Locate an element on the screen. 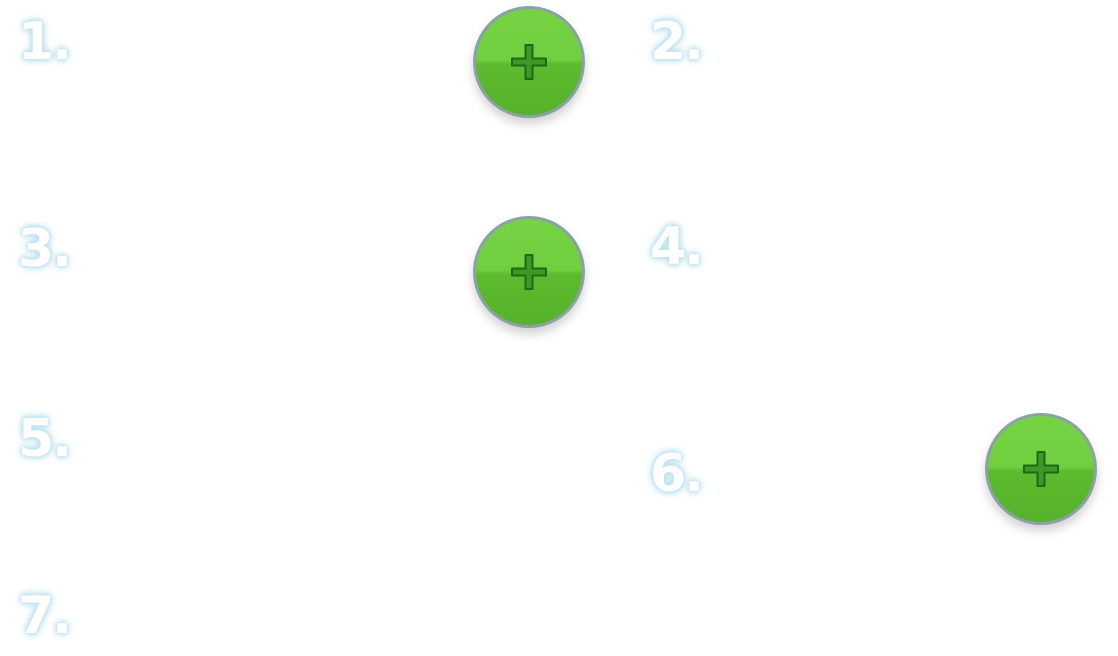 This screenshot has width=1118, height=656. step-number-4: 4. is located at coordinates (677, 247).